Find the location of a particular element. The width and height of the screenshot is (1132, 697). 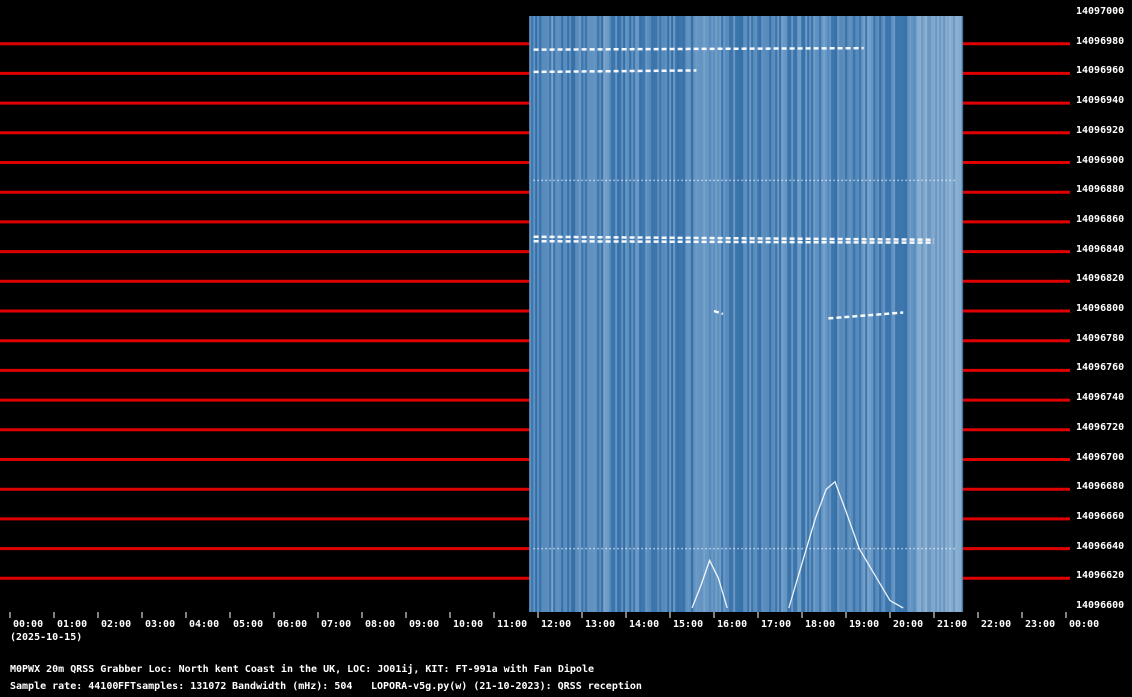

signal-trace is located at coordinates (709, 583).